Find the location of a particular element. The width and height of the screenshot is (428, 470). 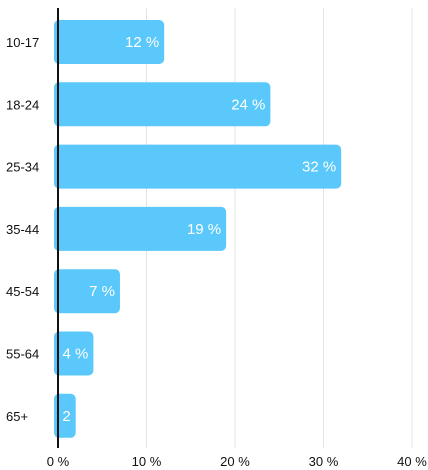

x-tick-label: 30 % is located at coordinates (324, 461).